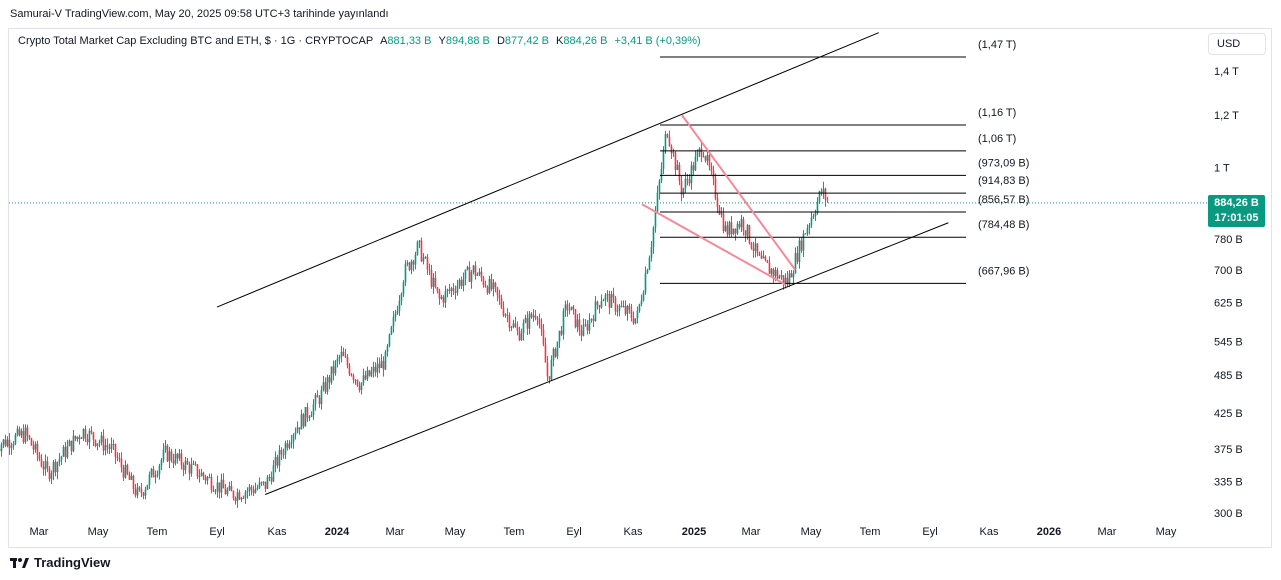  What do you see at coordinates (442, 41) in the screenshot?
I see `high-label: Y` at bounding box center [442, 41].